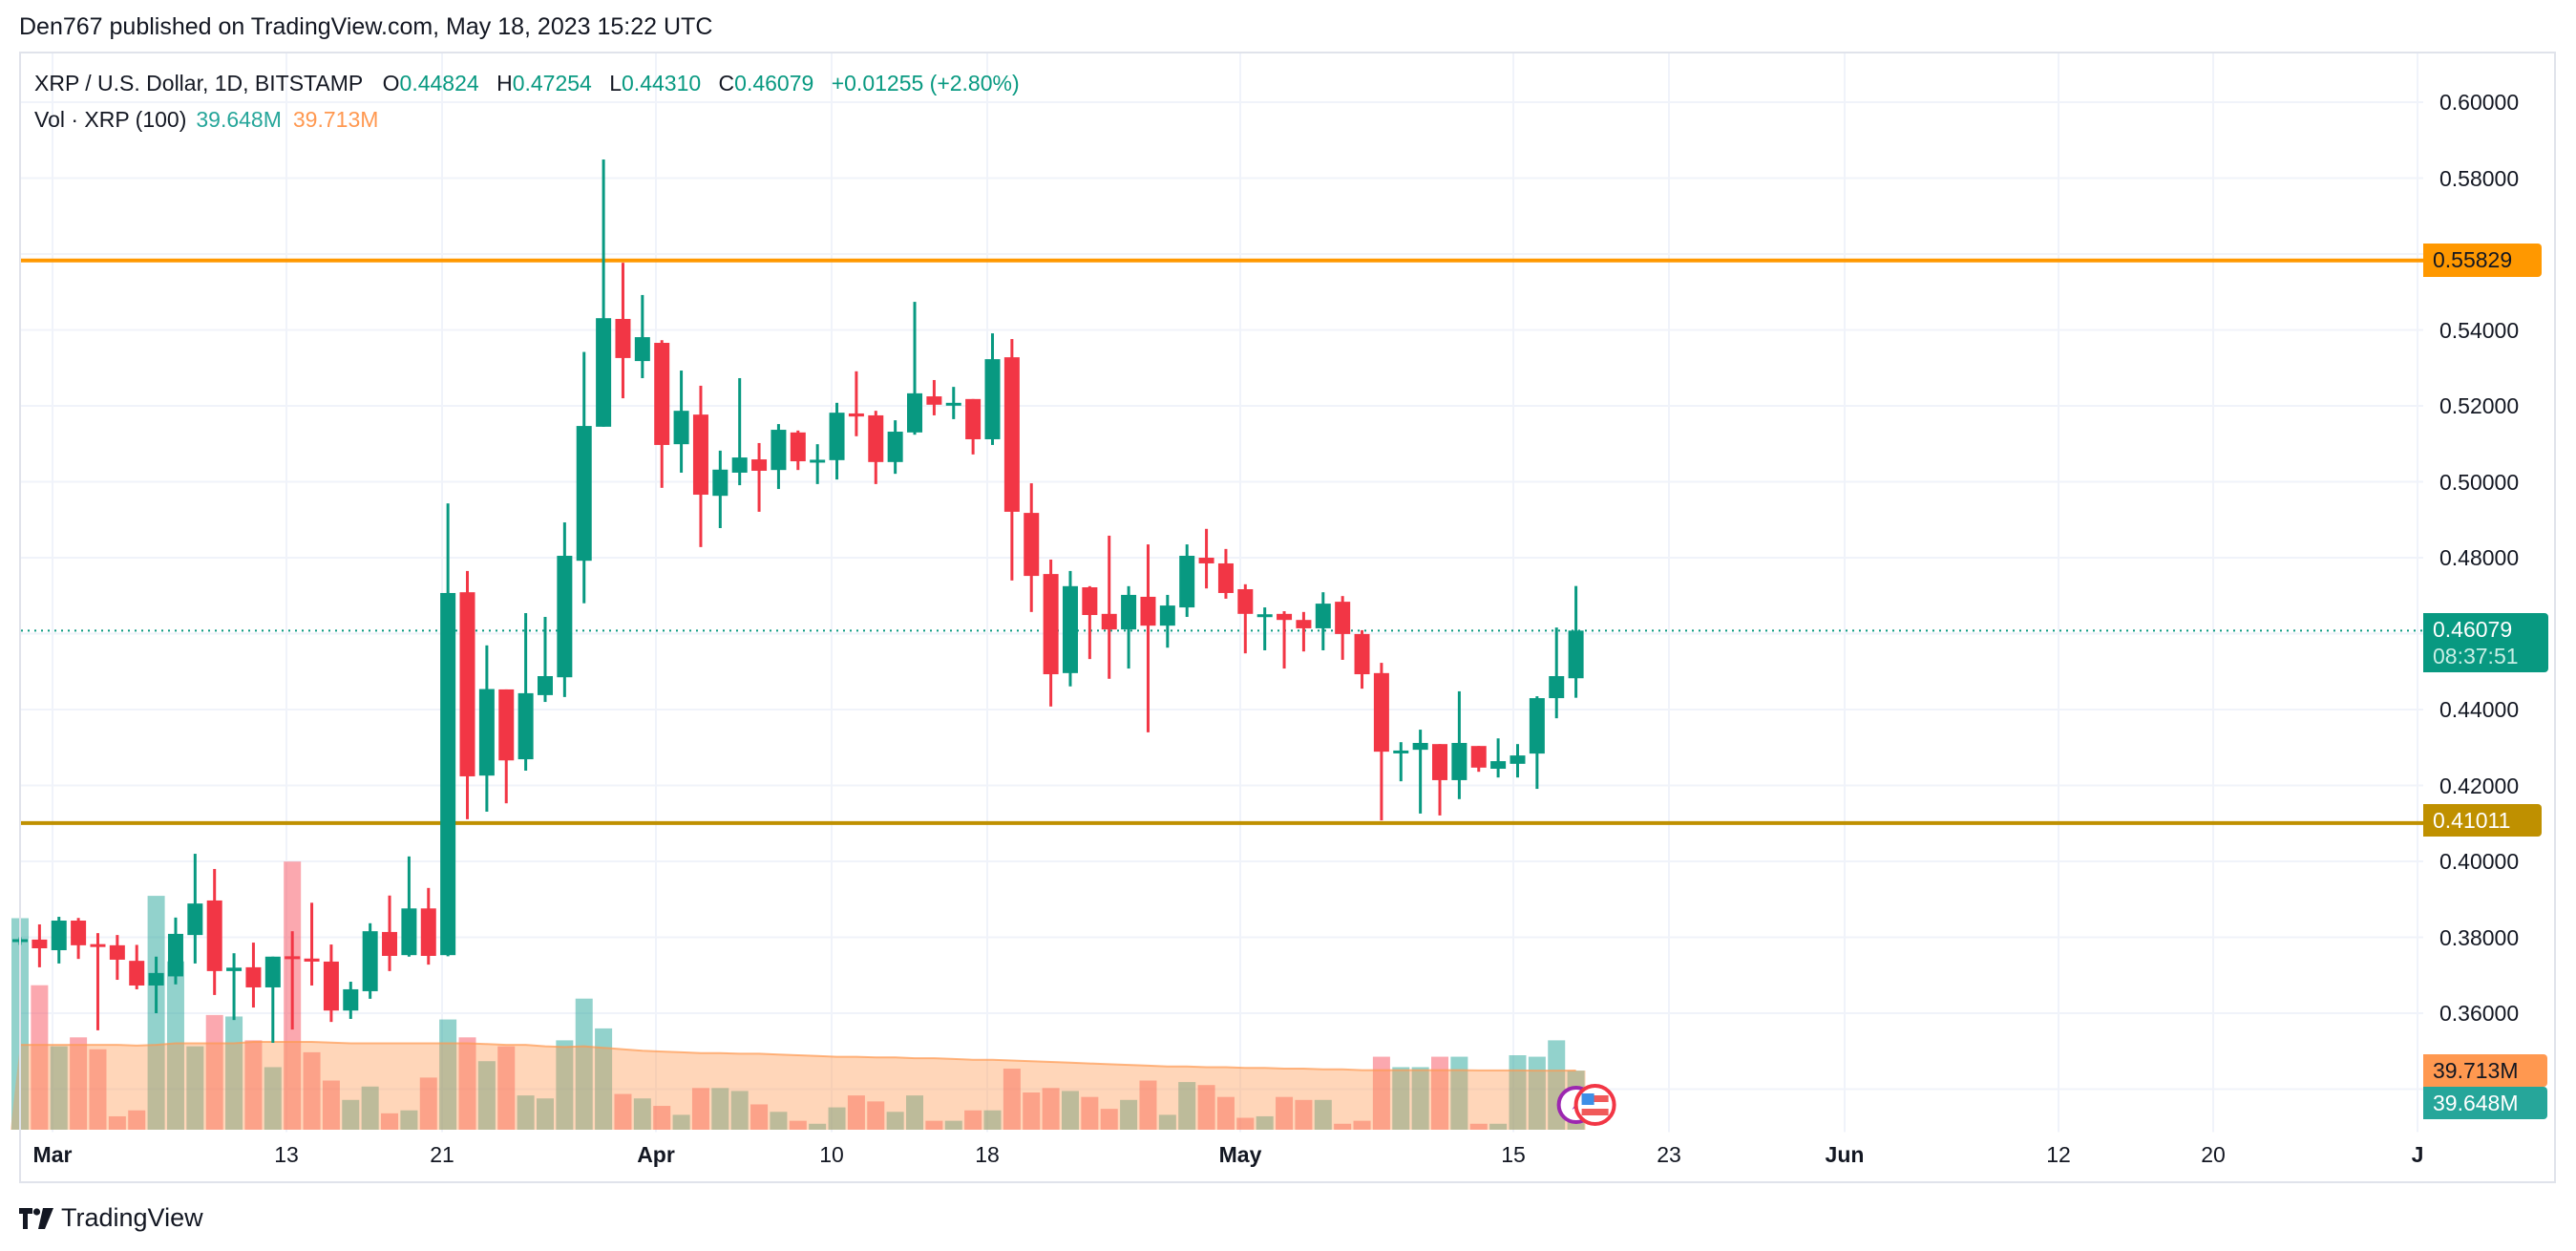 This screenshot has width=2576, height=1251. I want to click on support-price-tag: 0.41011, so click(2482, 821).